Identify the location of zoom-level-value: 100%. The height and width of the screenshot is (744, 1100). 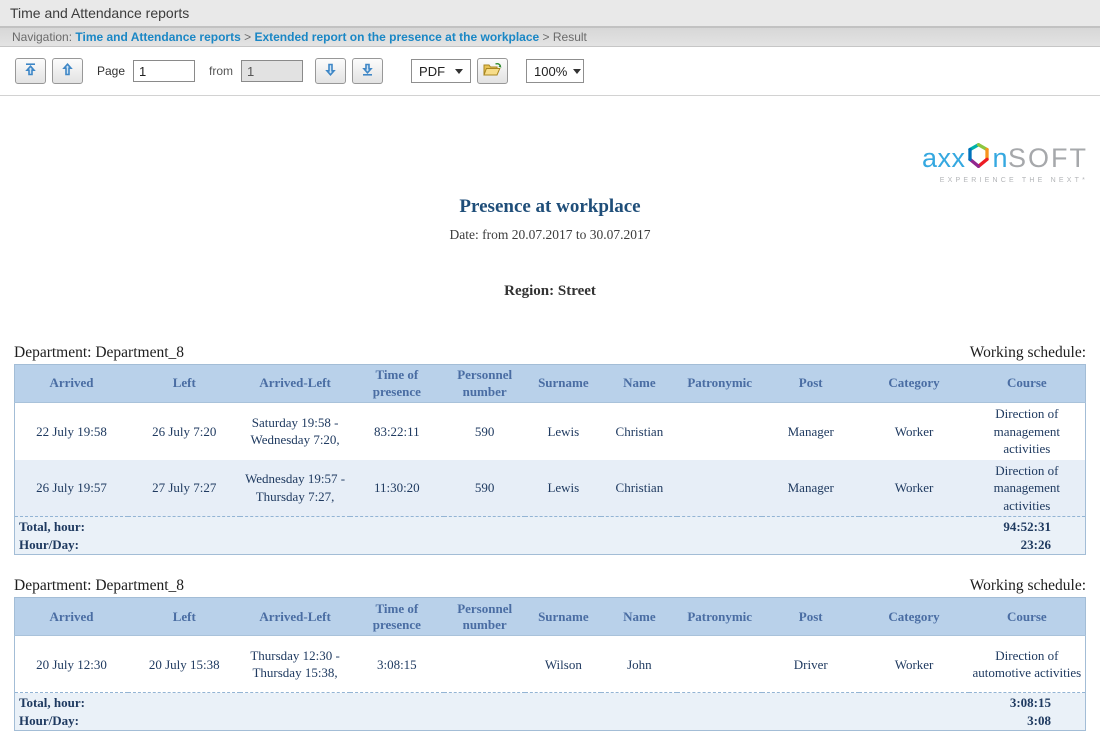
(551, 71).